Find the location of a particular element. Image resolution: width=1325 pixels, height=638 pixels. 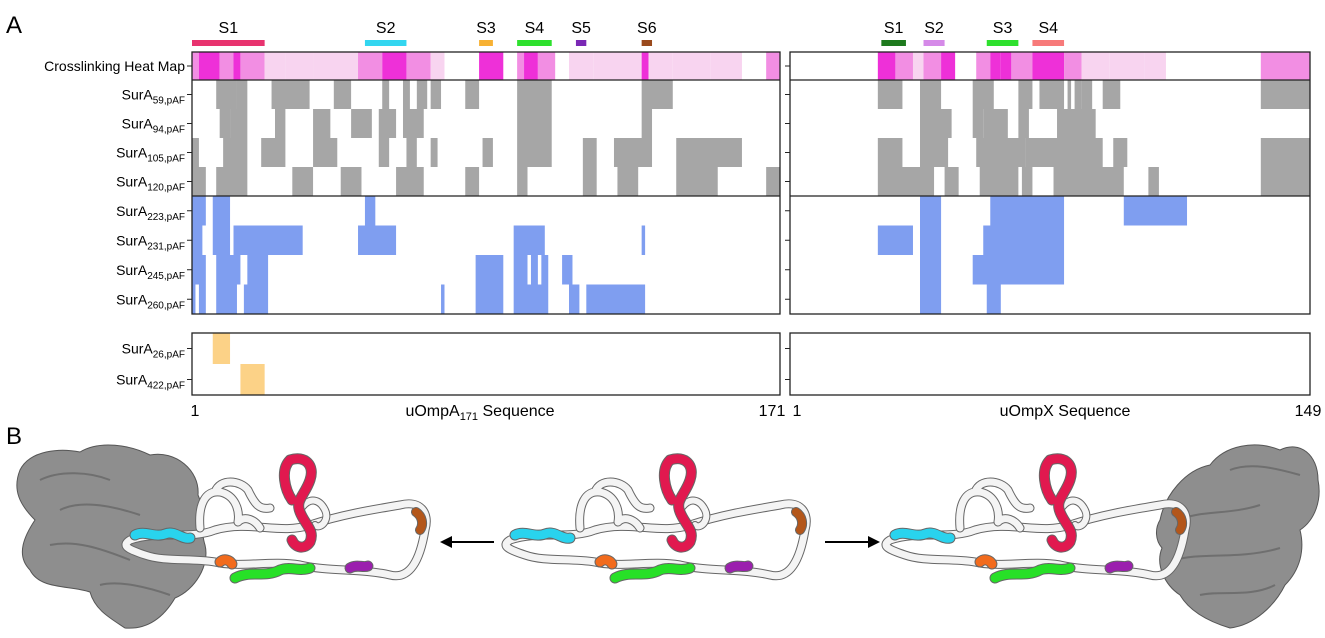

sura-surface-right is located at coordinates (1238, 536).